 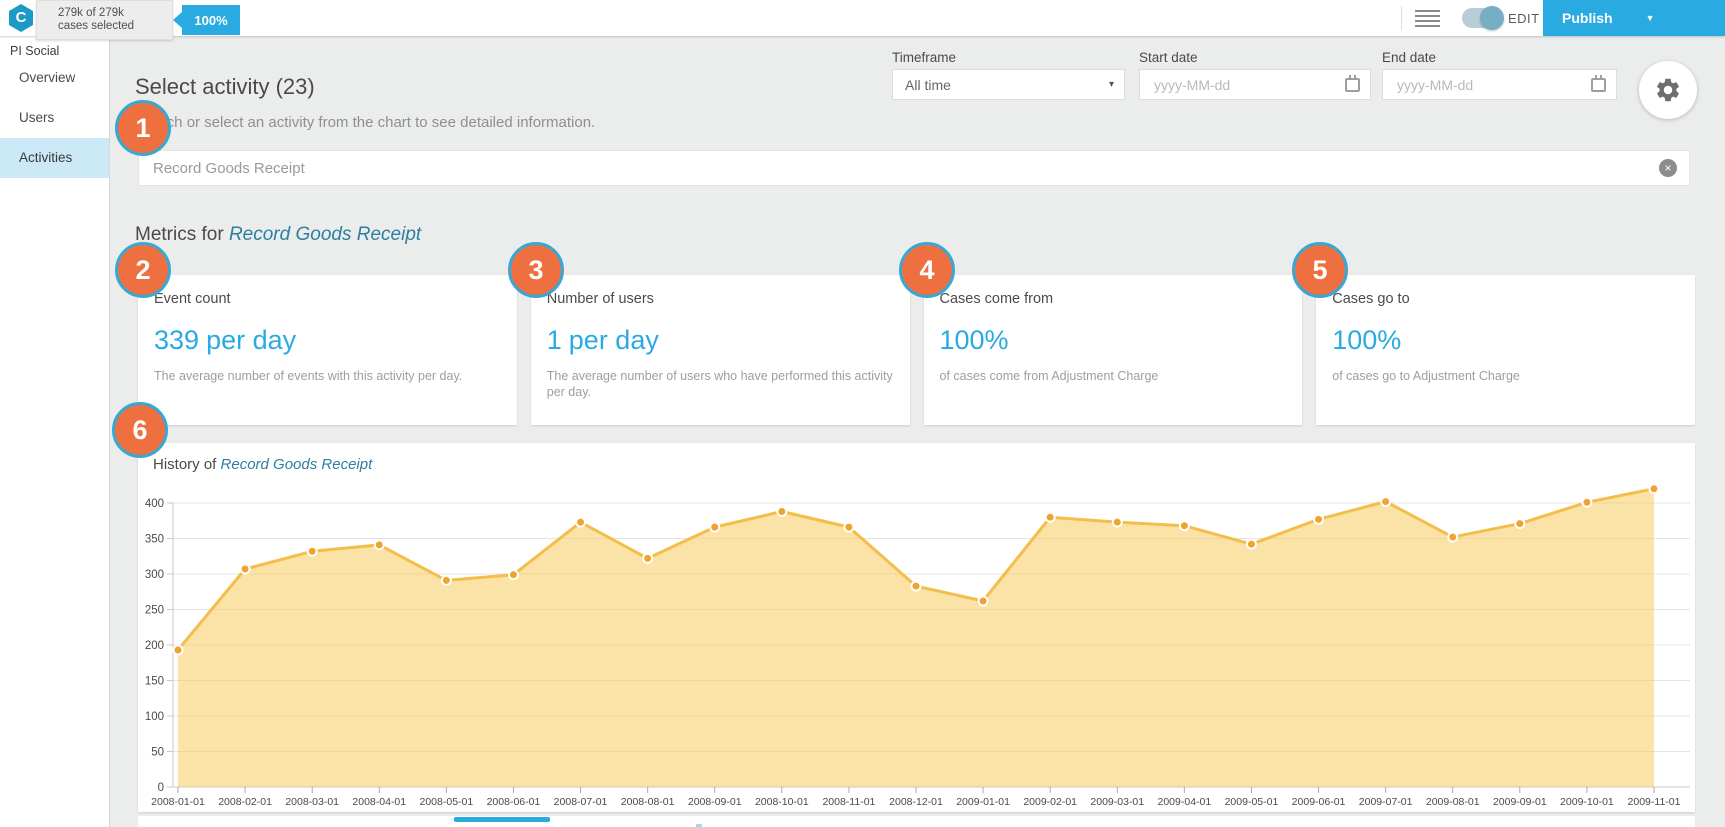 What do you see at coordinates (37, 117) in the screenshot?
I see `sidebar-item-users: Users` at bounding box center [37, 117].